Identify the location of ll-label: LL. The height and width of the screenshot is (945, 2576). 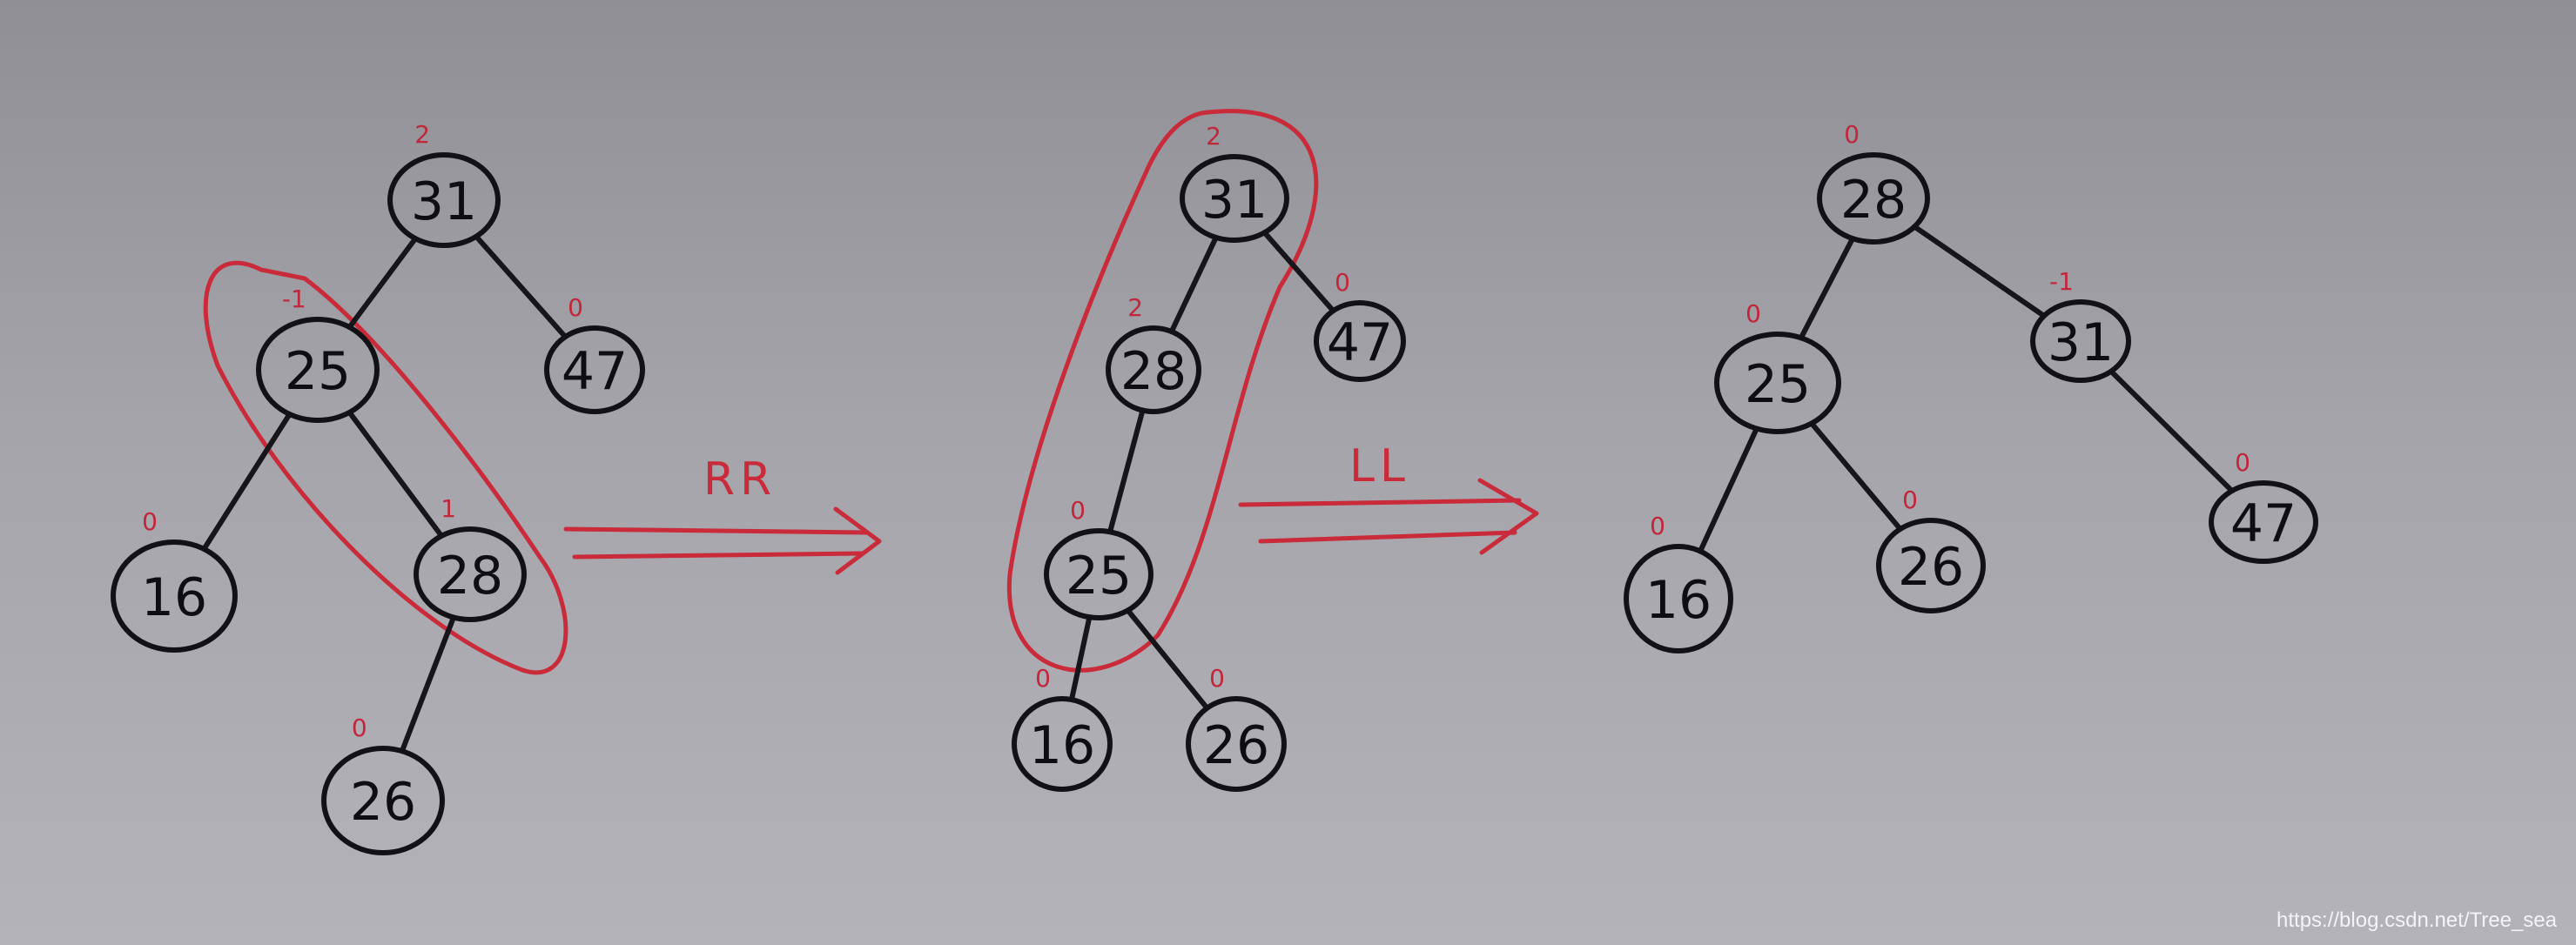
(1379, 466).